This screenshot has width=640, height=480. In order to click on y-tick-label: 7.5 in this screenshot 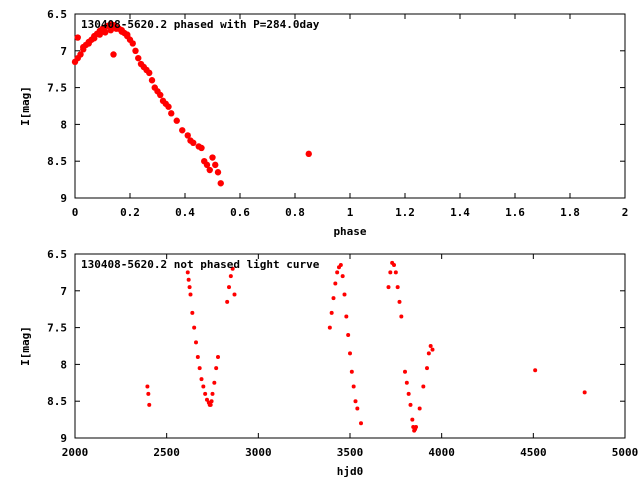, I will do `click(57, 88)`.